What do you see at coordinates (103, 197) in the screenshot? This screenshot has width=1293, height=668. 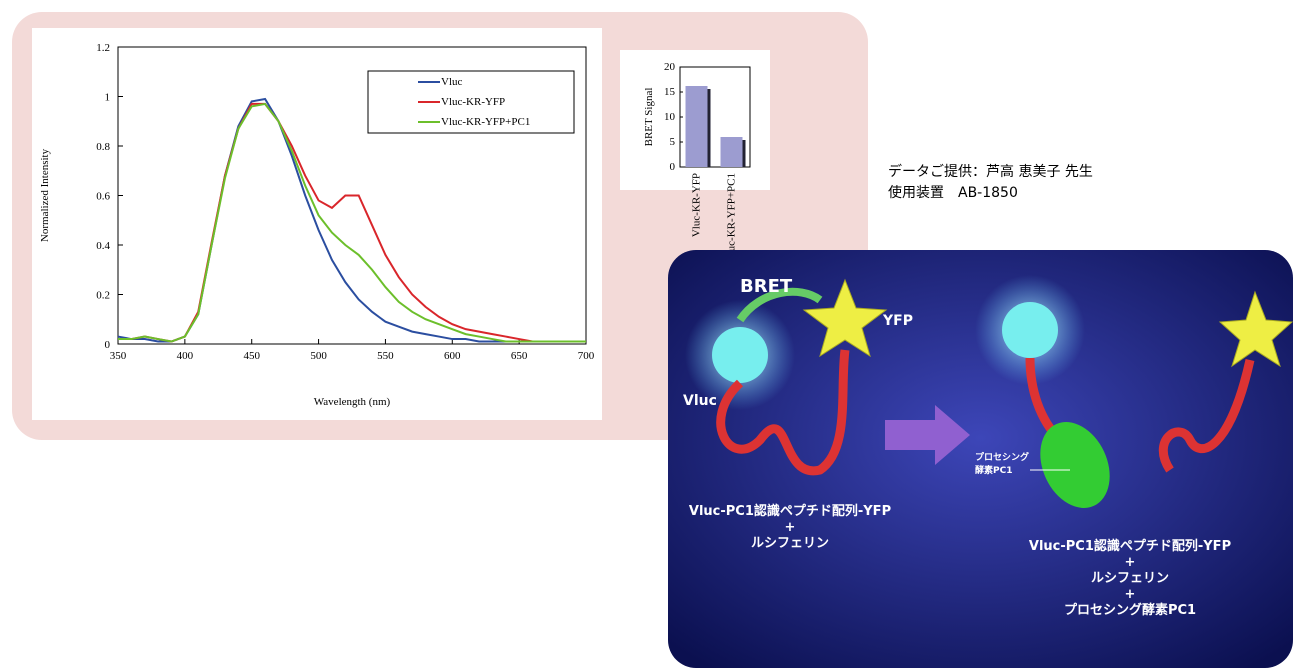 I see `y-tick-label: 0.6` at bounding box center [103, 197].